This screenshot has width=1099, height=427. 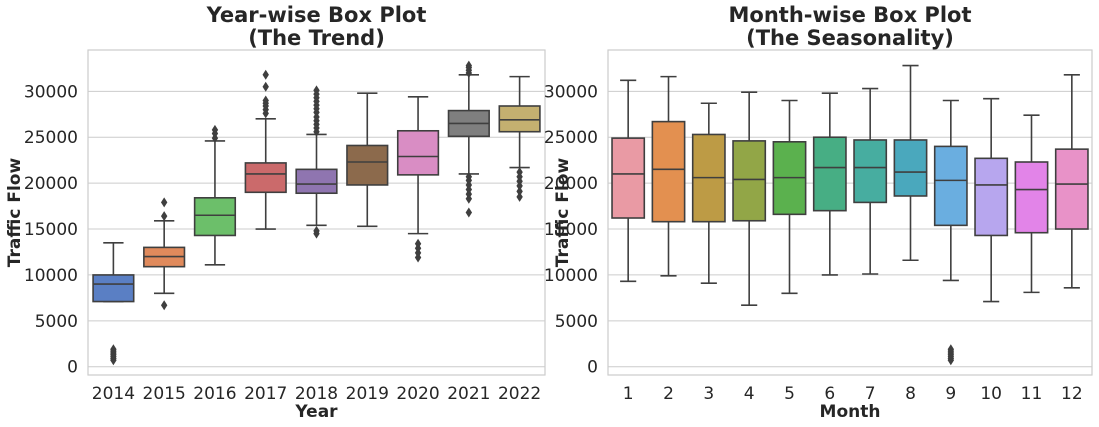 What do you see at coordinates (592, 368) in the screenshot?
I see `y-tick-label: 0` at bounding box center [592, 368].